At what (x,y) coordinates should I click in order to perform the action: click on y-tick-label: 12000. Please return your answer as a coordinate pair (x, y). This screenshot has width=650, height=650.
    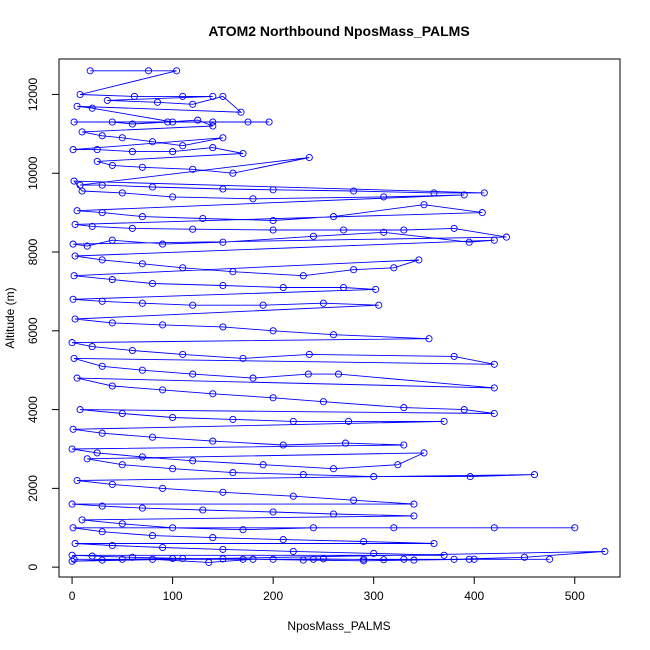
    Looking at the image, I should click on (33, 94).